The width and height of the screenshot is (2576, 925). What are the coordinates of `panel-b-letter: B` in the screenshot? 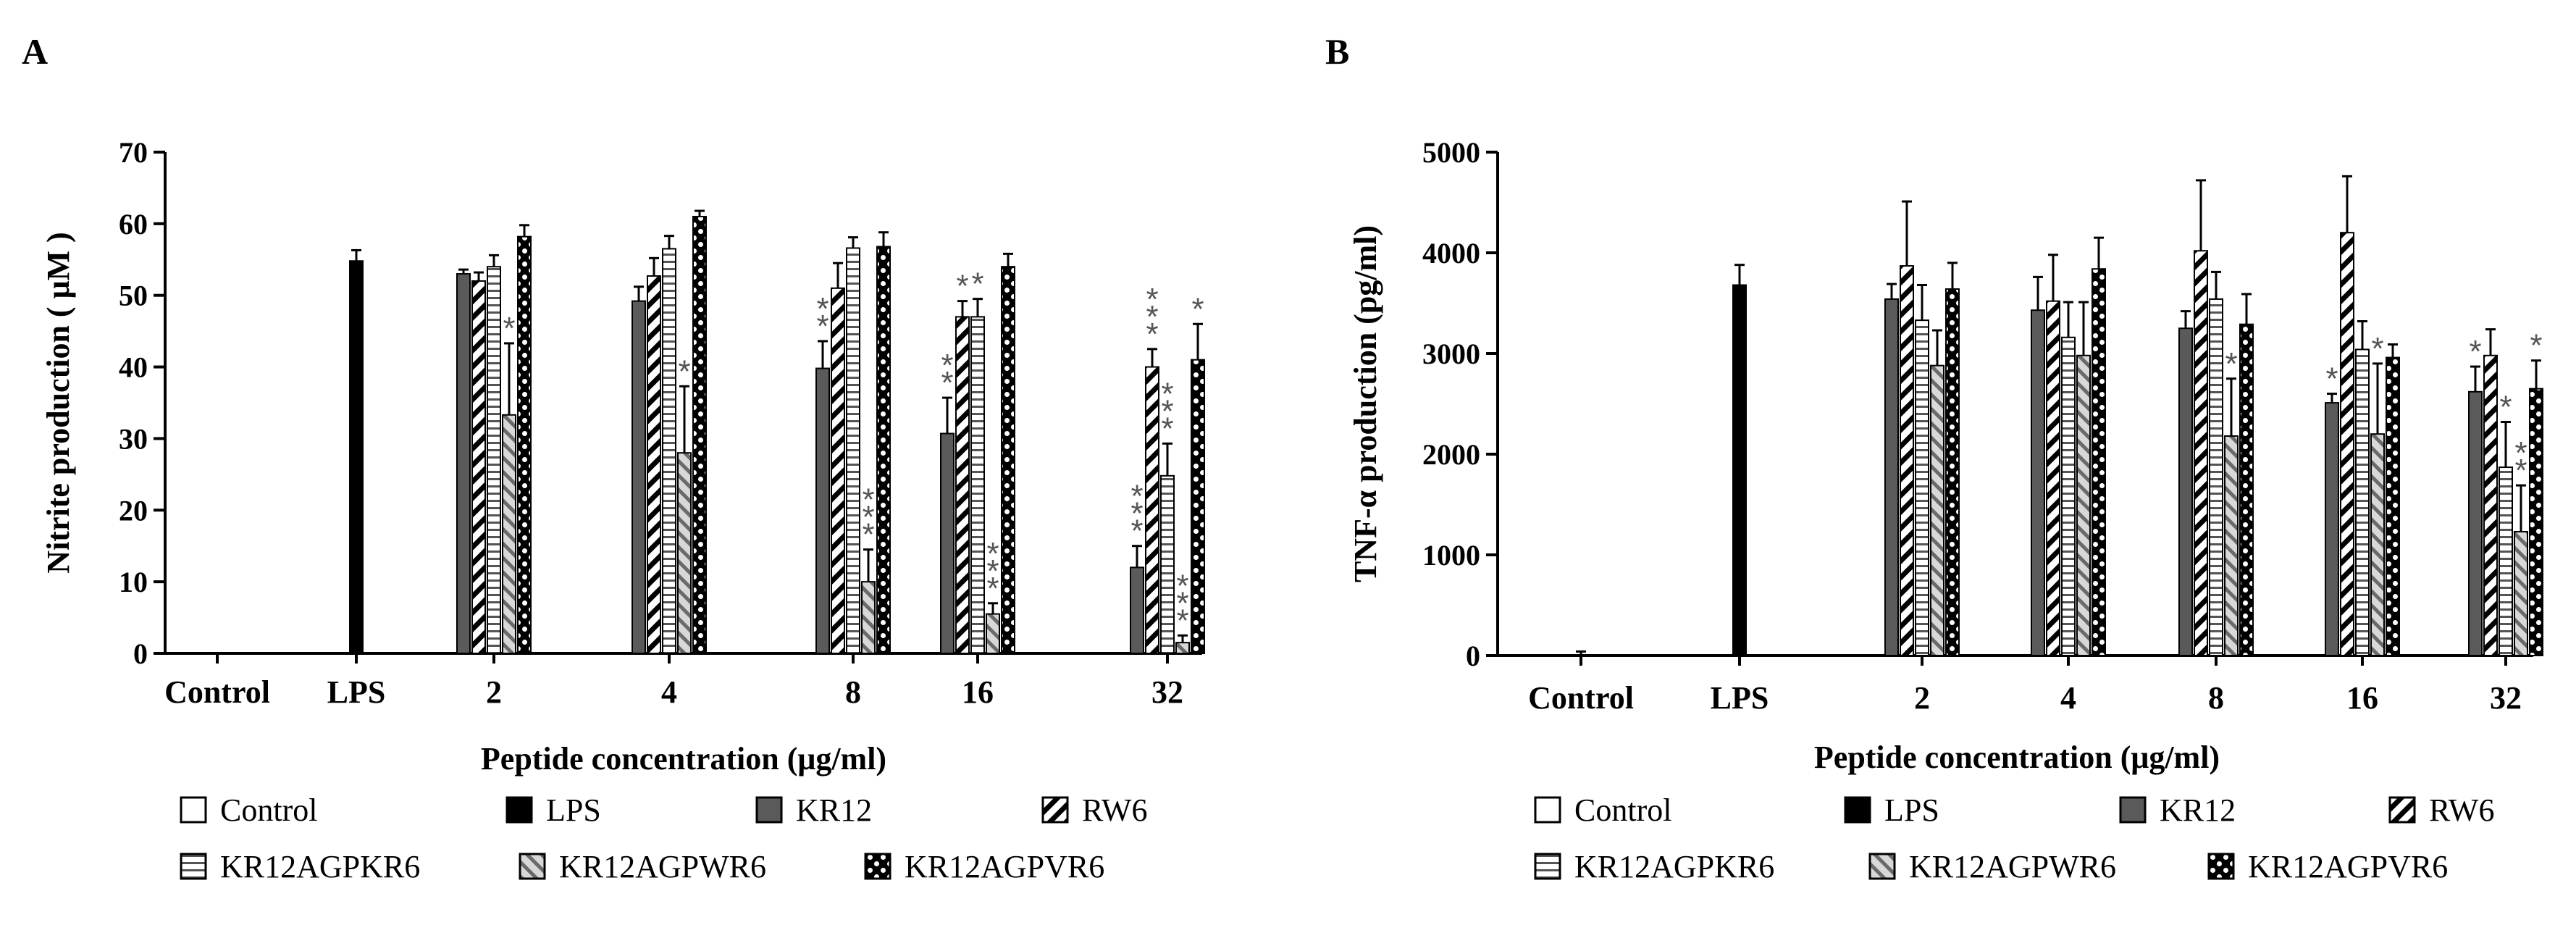 It's located at (1337, 52).